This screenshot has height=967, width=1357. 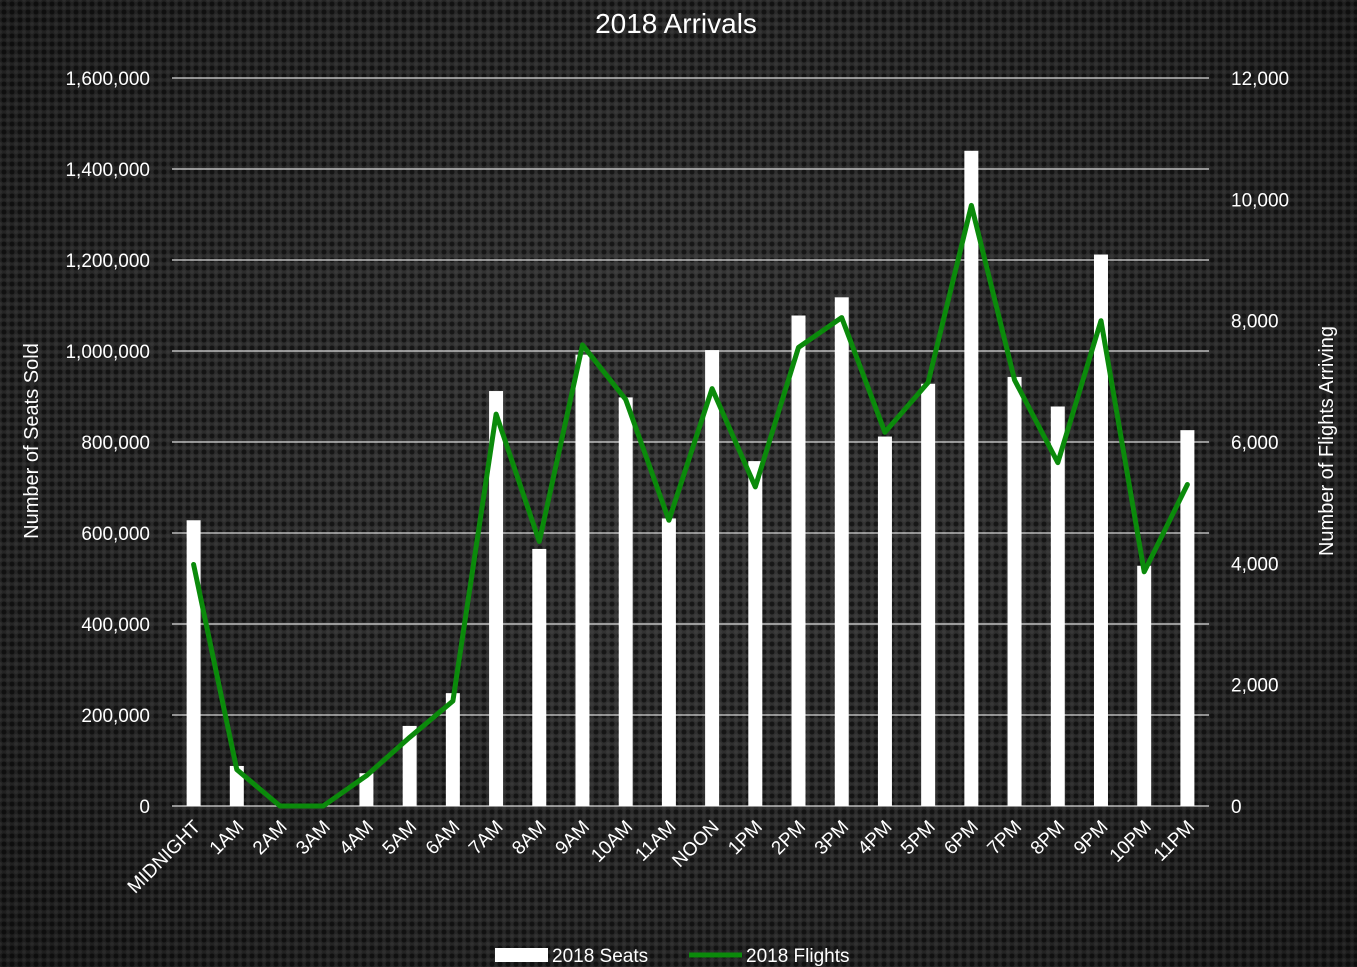 I want to click on y2-tick-label: 8,000, so click(x=1255, y=322).